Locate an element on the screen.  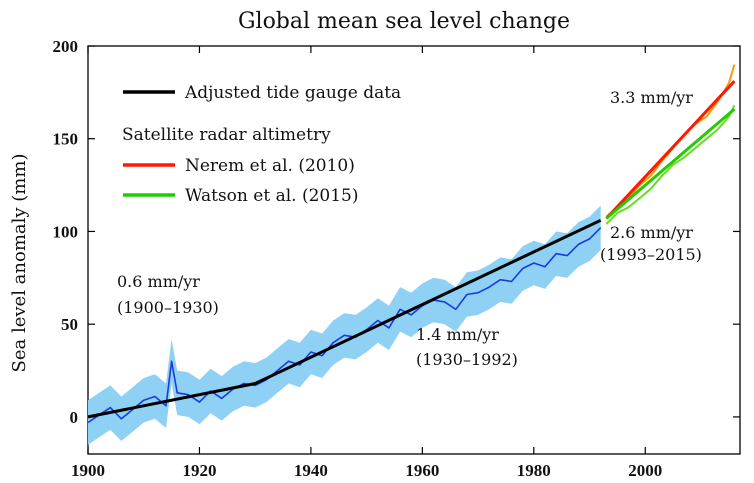
annotation-rate-1930: 1.4 mm/yr is located at coordinates (457, 334).